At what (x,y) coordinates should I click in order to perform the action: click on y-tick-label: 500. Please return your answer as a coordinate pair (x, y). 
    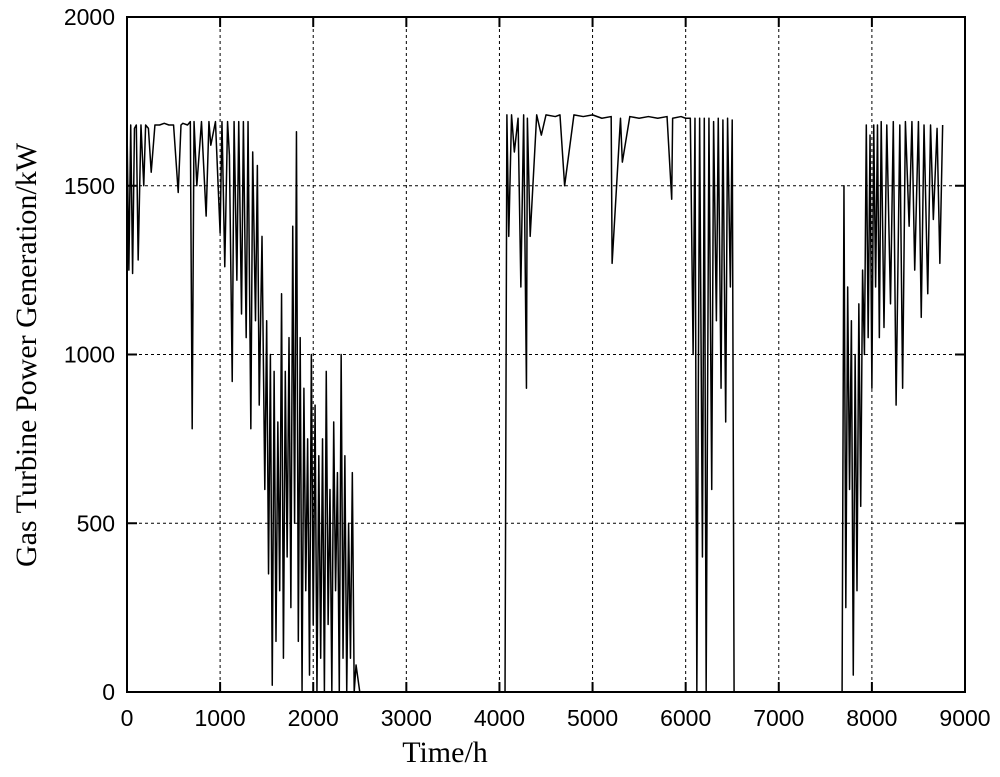
    Looking at the image, I should click on (96, 523).